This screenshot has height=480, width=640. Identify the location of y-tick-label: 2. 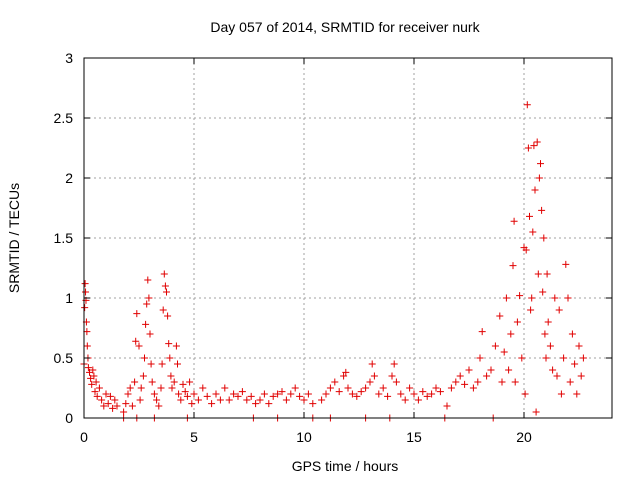
(69, 178).